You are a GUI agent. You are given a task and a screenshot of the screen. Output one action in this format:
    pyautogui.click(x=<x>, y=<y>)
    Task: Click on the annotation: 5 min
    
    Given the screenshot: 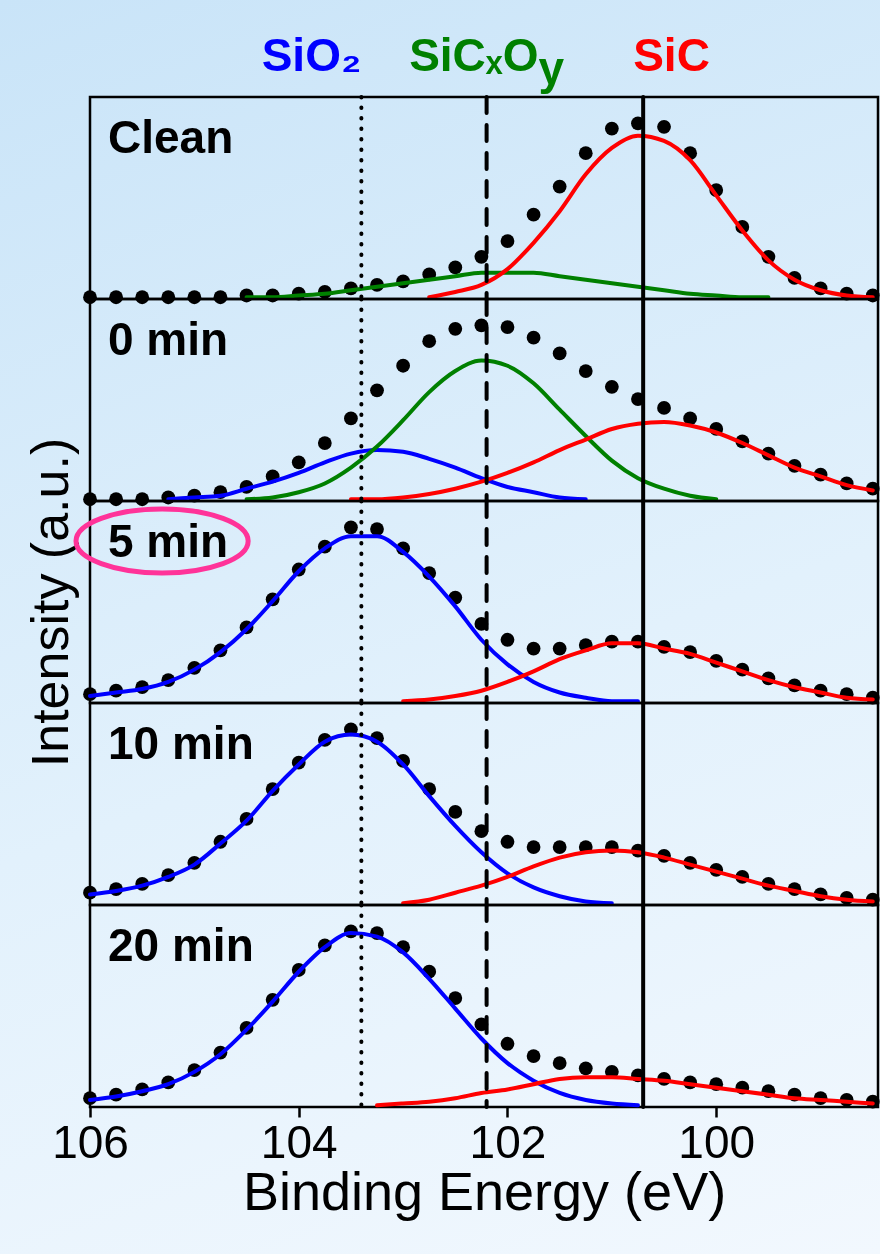 What is the action you would take?
    pyautogui.click(x=168, y=541)
    